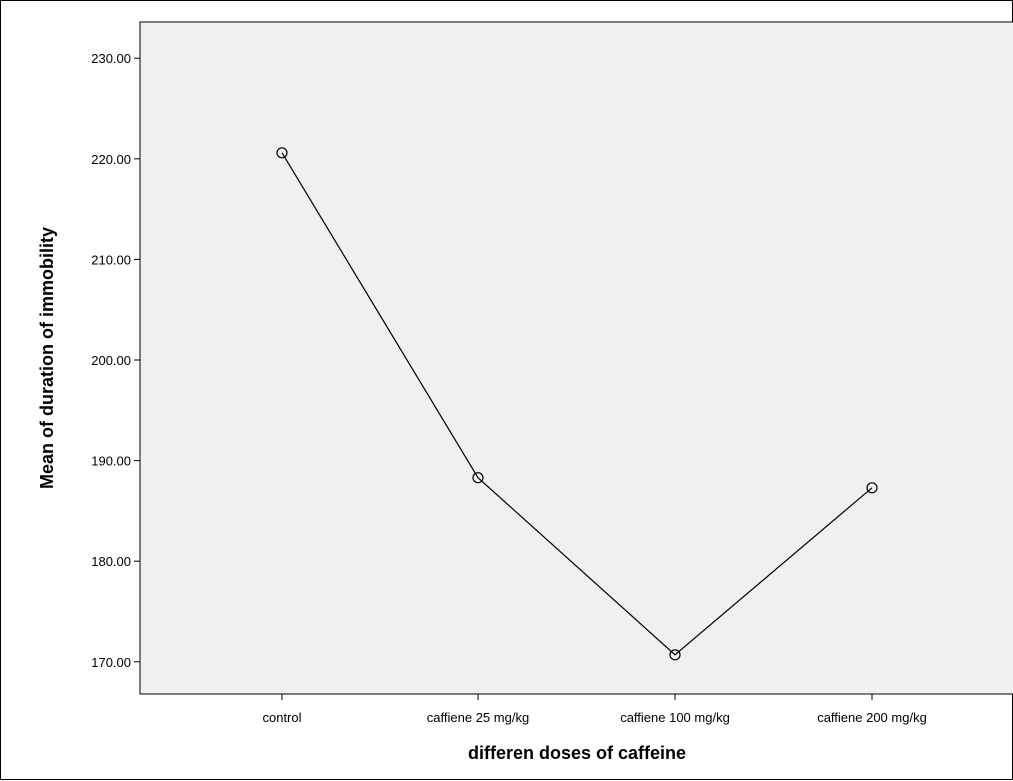 The image size is (1013, 781). What do you see at coordinates (111, 360) in the screenshot?
I see `y-tick-label: 200.00` at bounding box center [111, 360].